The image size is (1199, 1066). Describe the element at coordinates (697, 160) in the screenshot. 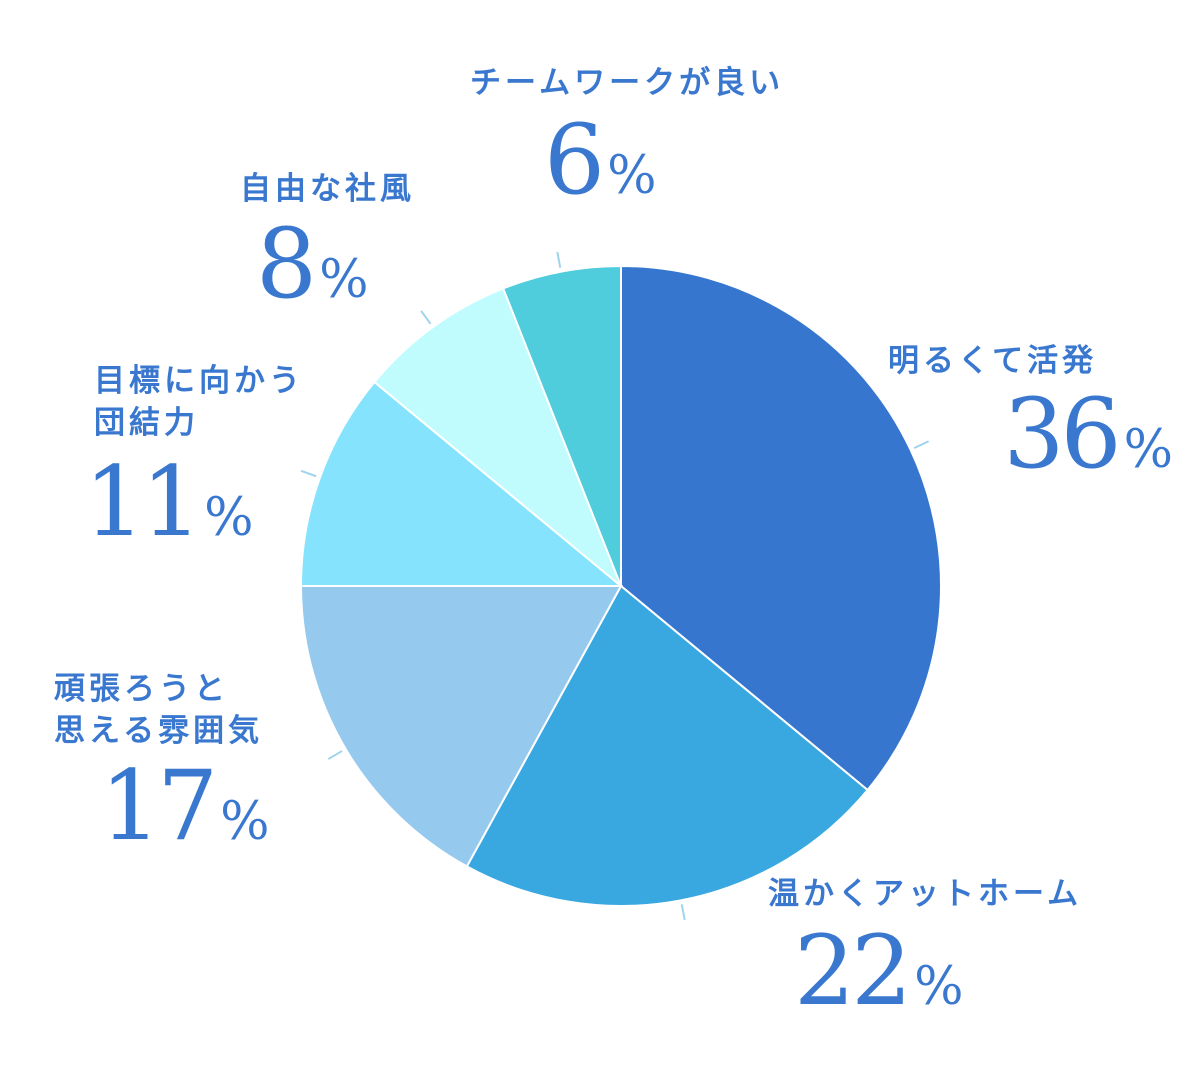

I see `slice-percent-5: 6%` at that location.